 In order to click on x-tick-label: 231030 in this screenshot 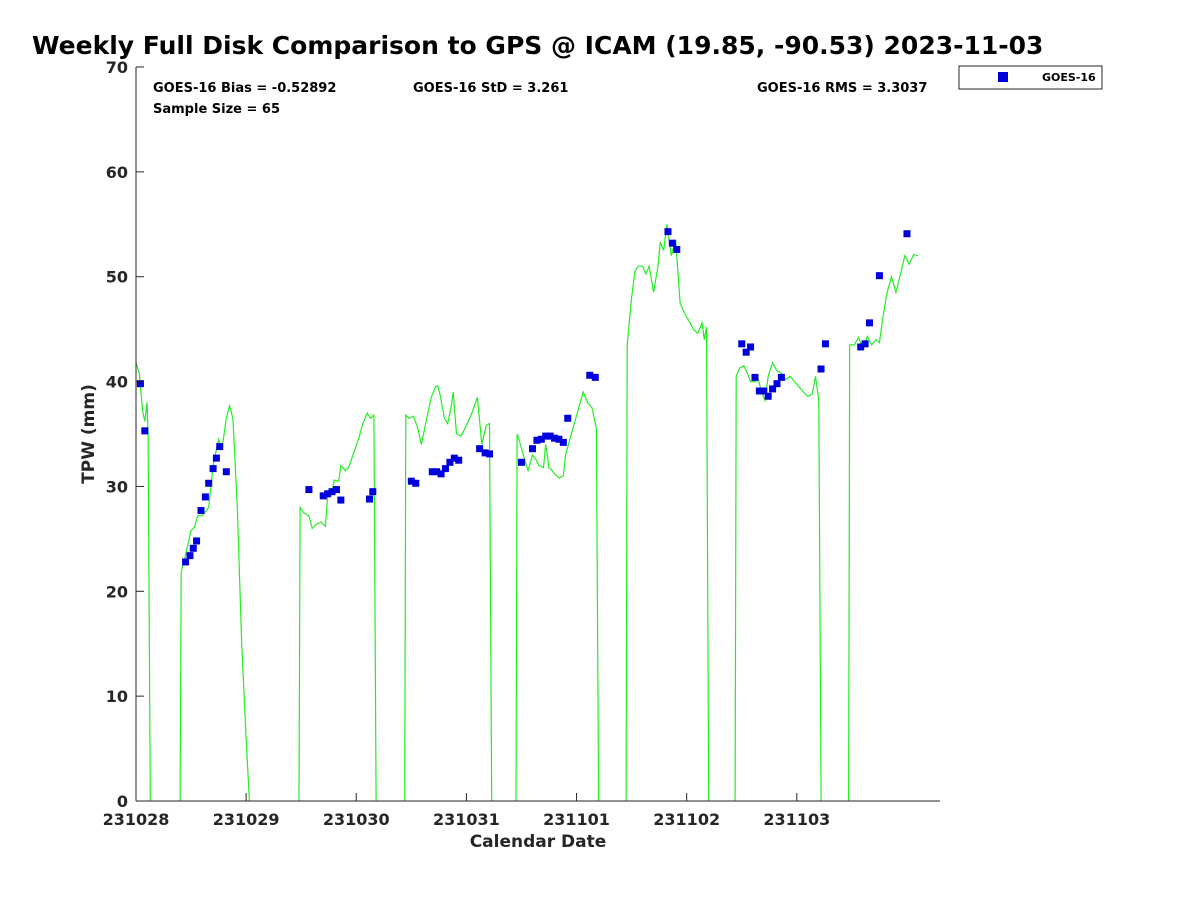, I will do `click(356, 819)`.